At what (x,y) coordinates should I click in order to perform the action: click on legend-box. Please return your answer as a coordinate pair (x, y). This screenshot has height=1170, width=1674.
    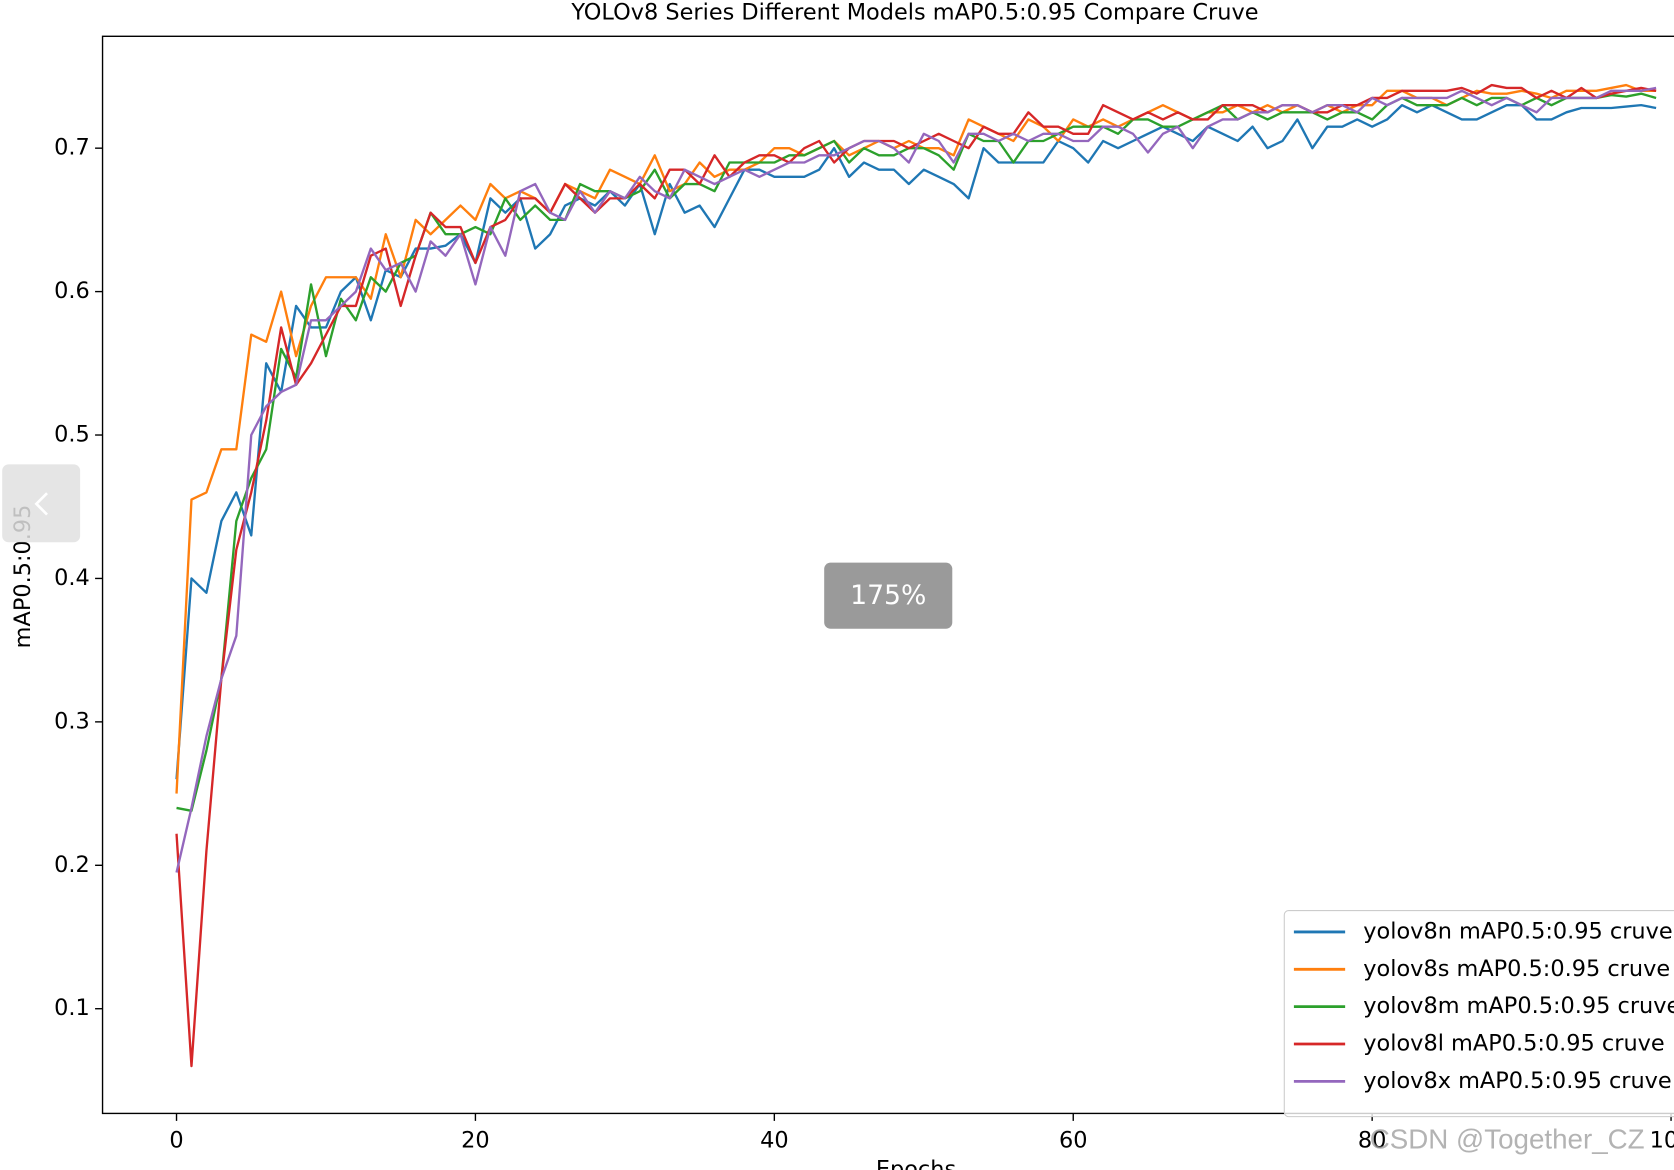
    Looking at the image, I should click on (1478, 1014).